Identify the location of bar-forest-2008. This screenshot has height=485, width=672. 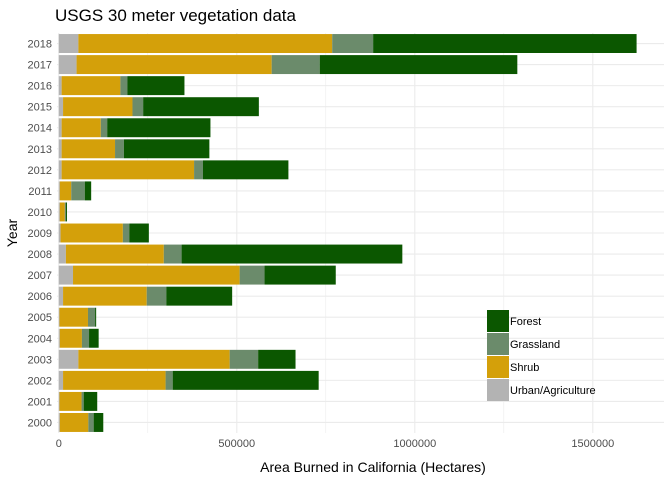
(292, 254).